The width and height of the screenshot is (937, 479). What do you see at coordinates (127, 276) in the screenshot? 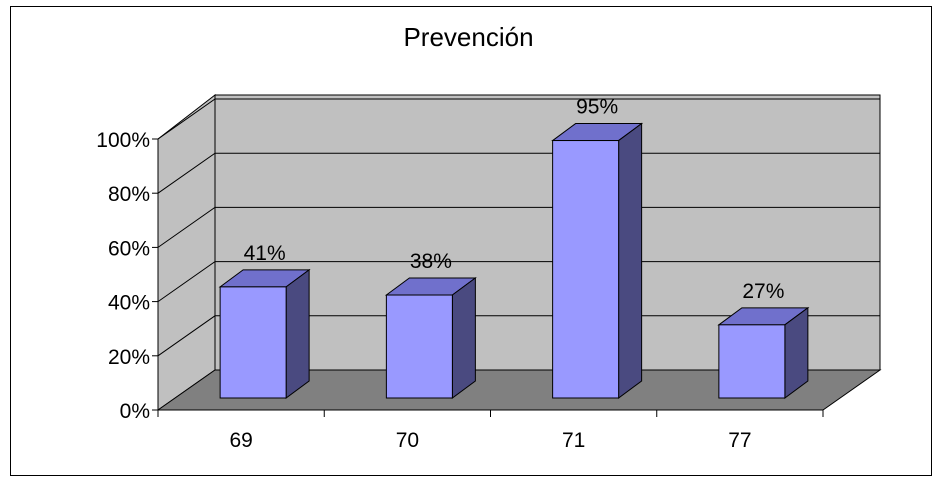
I see `y-axis: 0% 20% 40% 60% 80% 100%` at bounding box center [127, 276].